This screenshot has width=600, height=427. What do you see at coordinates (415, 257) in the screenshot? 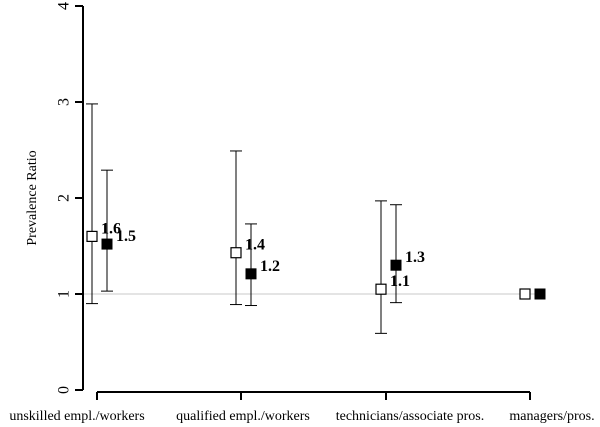
I see `value-label: 1.3` at bounding box center [415, 257].